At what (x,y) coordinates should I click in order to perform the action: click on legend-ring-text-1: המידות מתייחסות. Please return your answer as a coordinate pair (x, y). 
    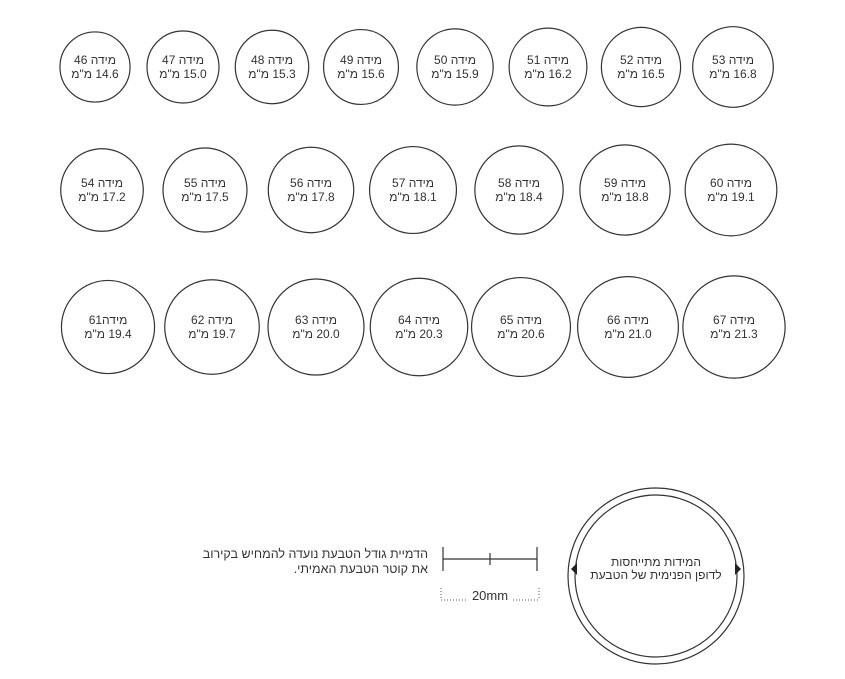
    Looking at the image, I should click on (656, 562).